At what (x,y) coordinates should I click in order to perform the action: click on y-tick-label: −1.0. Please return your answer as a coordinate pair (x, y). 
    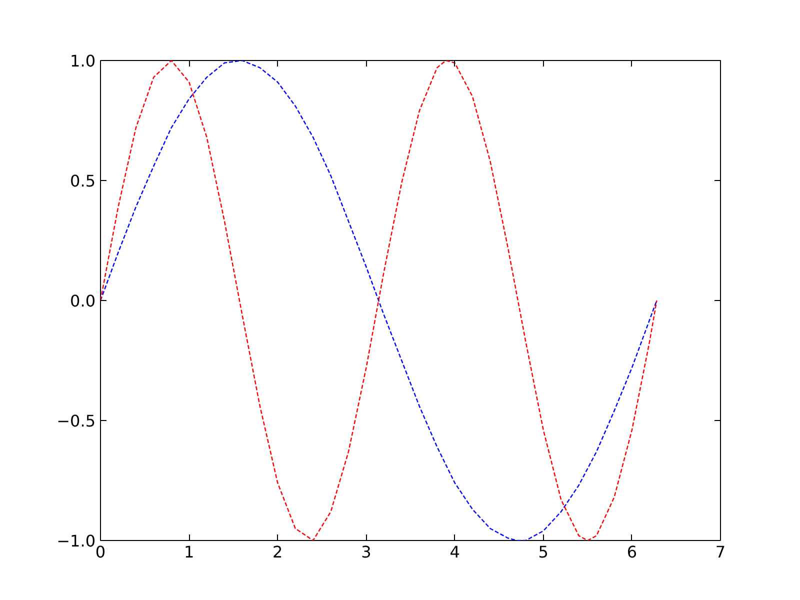
    Looking at the image, I should click on (76, 541).